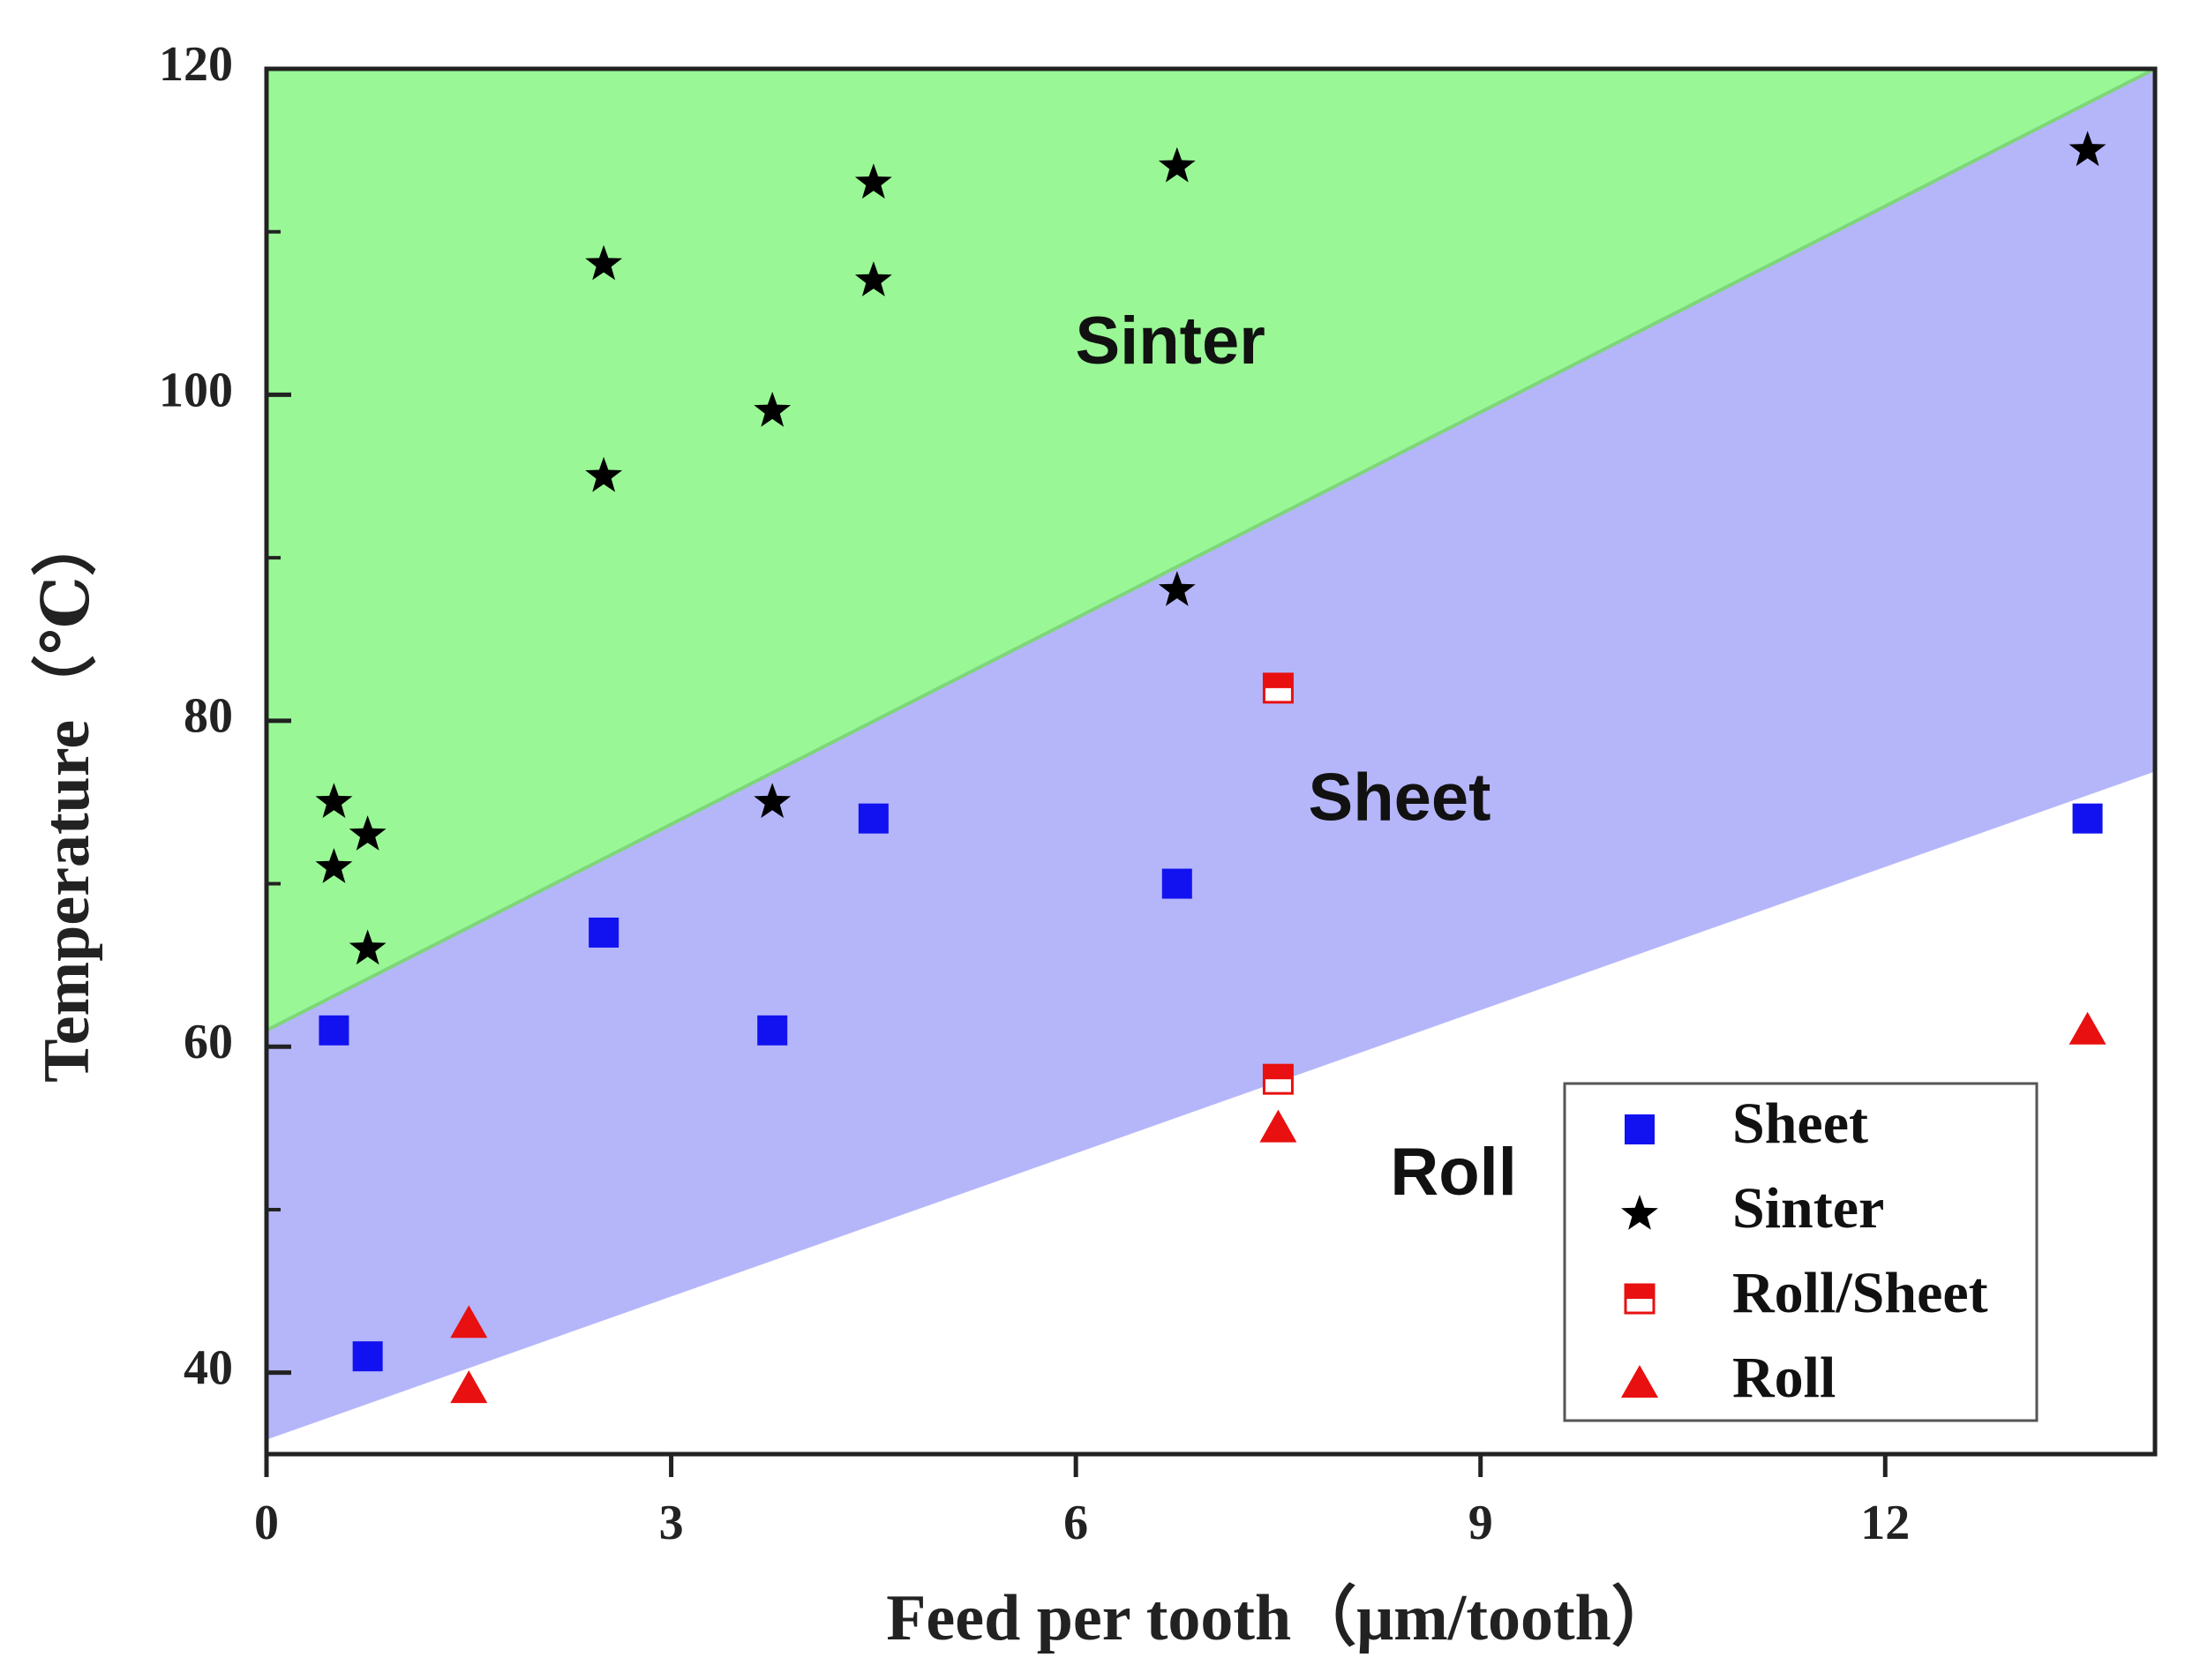  I want to click on legend-label-roll-sheet: Roll/Sheet, so click(1860, 1293).